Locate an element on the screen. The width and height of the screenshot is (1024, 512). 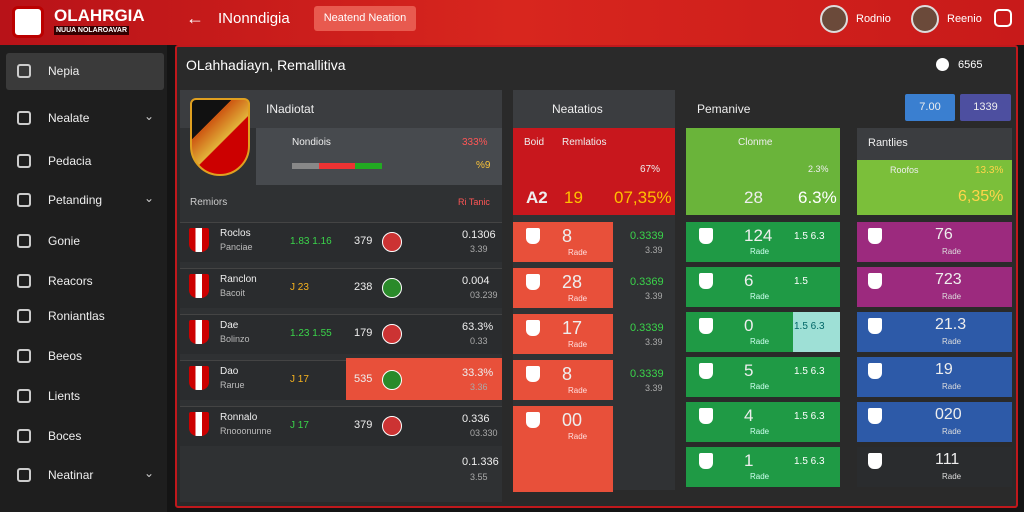
tile-val: 1.5 6.3 is located at coordinates (809, 236).